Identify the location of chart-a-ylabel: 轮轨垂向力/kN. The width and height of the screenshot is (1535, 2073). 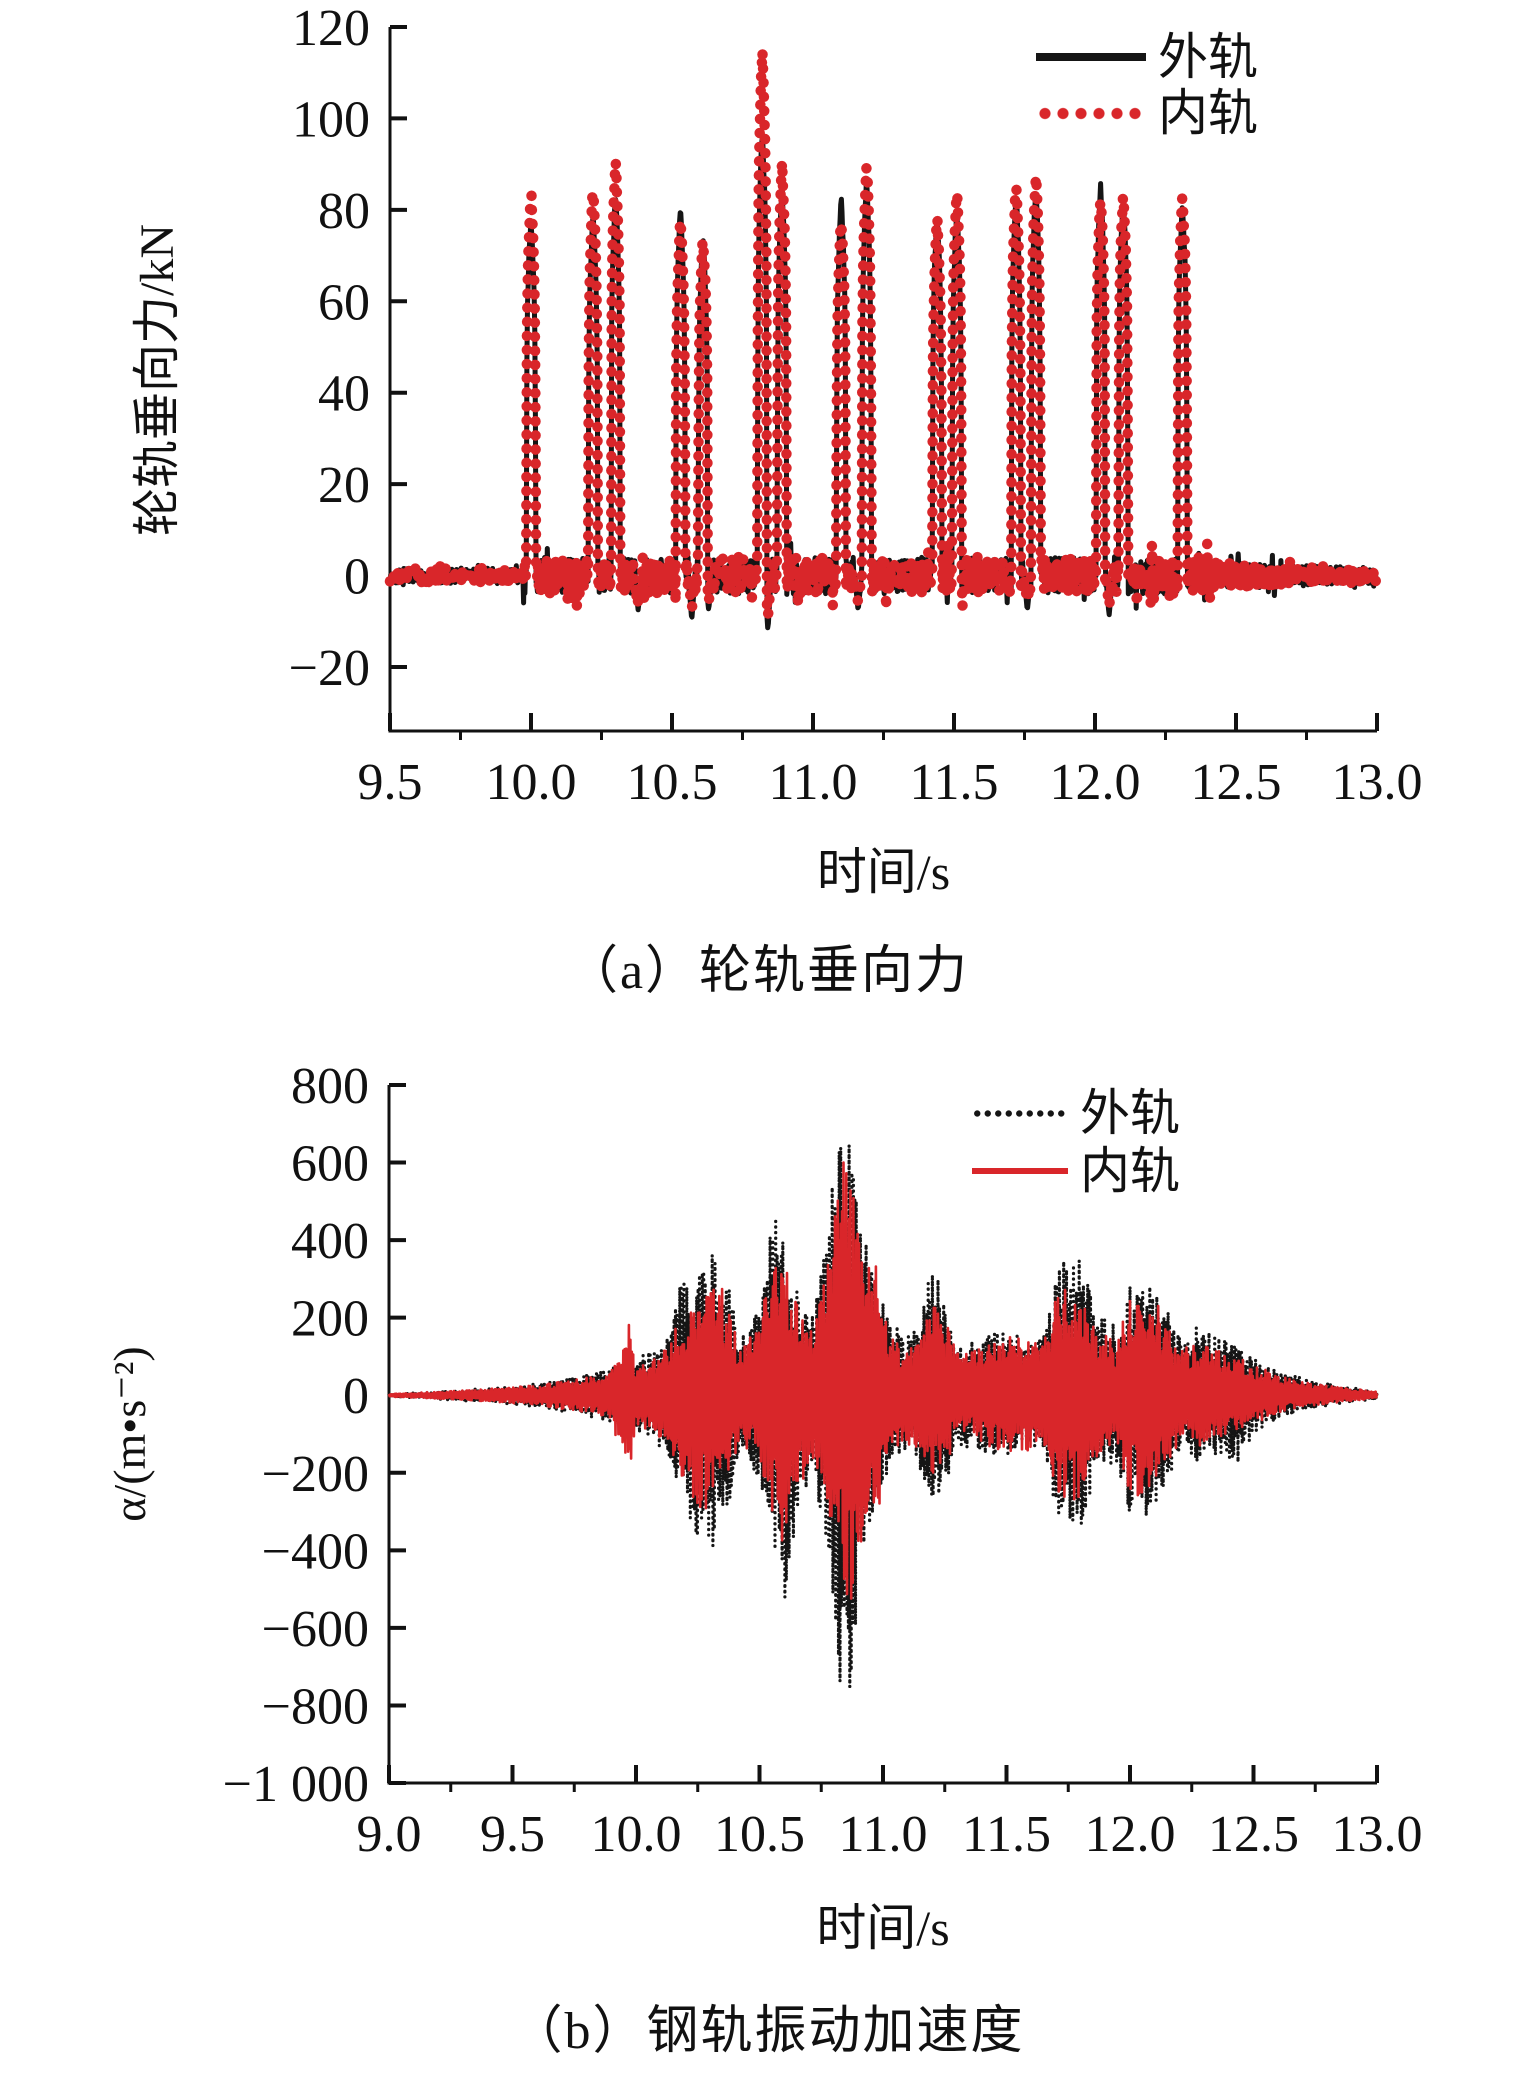
(157, 380).